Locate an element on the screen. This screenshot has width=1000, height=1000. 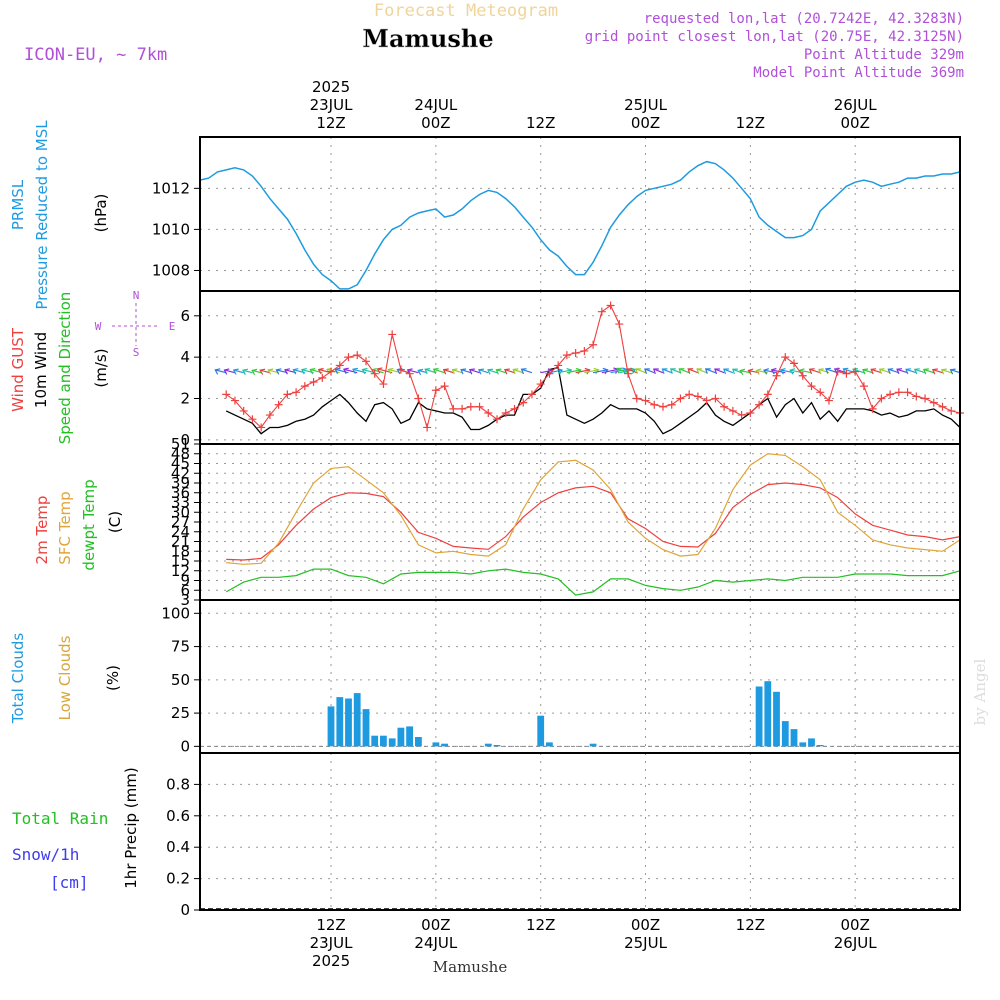
wind-ytick-label-2: 4 is located at coordinates (185, 357).